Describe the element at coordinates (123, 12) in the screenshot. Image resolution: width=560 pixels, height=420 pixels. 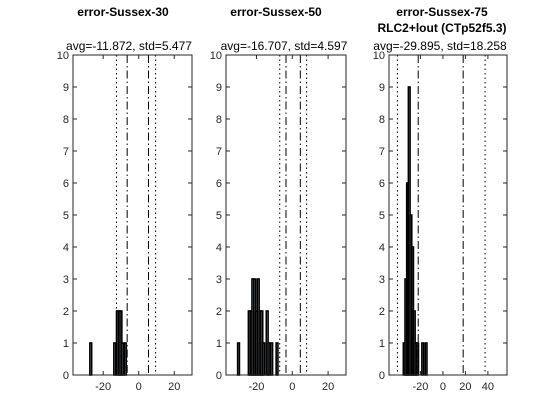
I see `panel1-title: error-Sussex-30` at that location.